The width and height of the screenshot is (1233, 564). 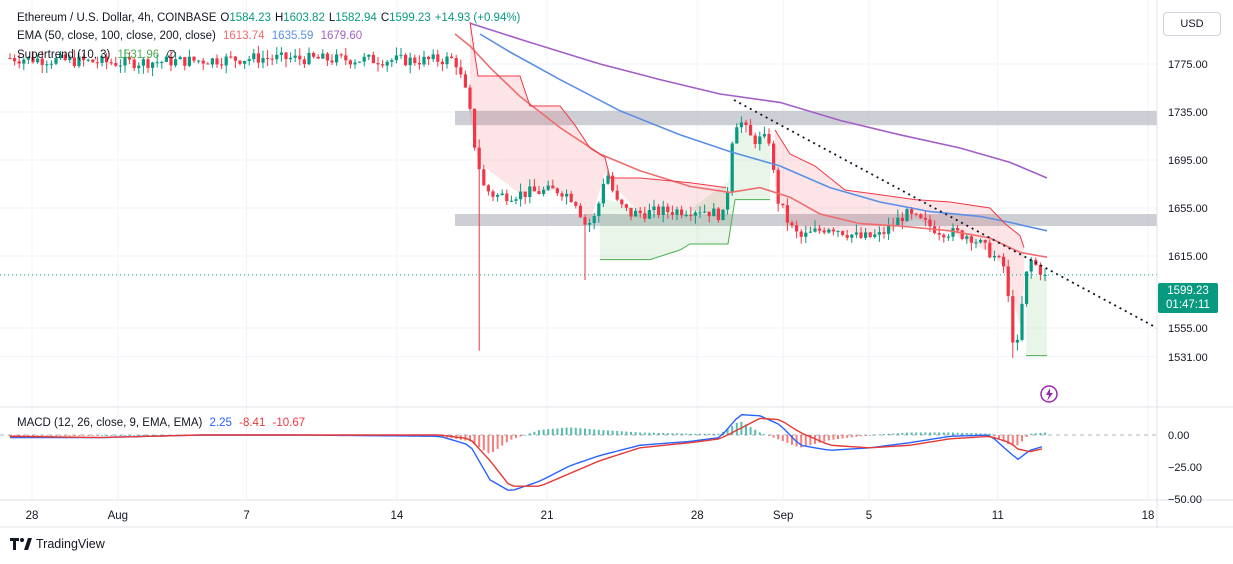 What do you see at coordinates (1148, 516) in the screenshot?
I see `time-tick-label: 18` at bounding box center [1148, 516].